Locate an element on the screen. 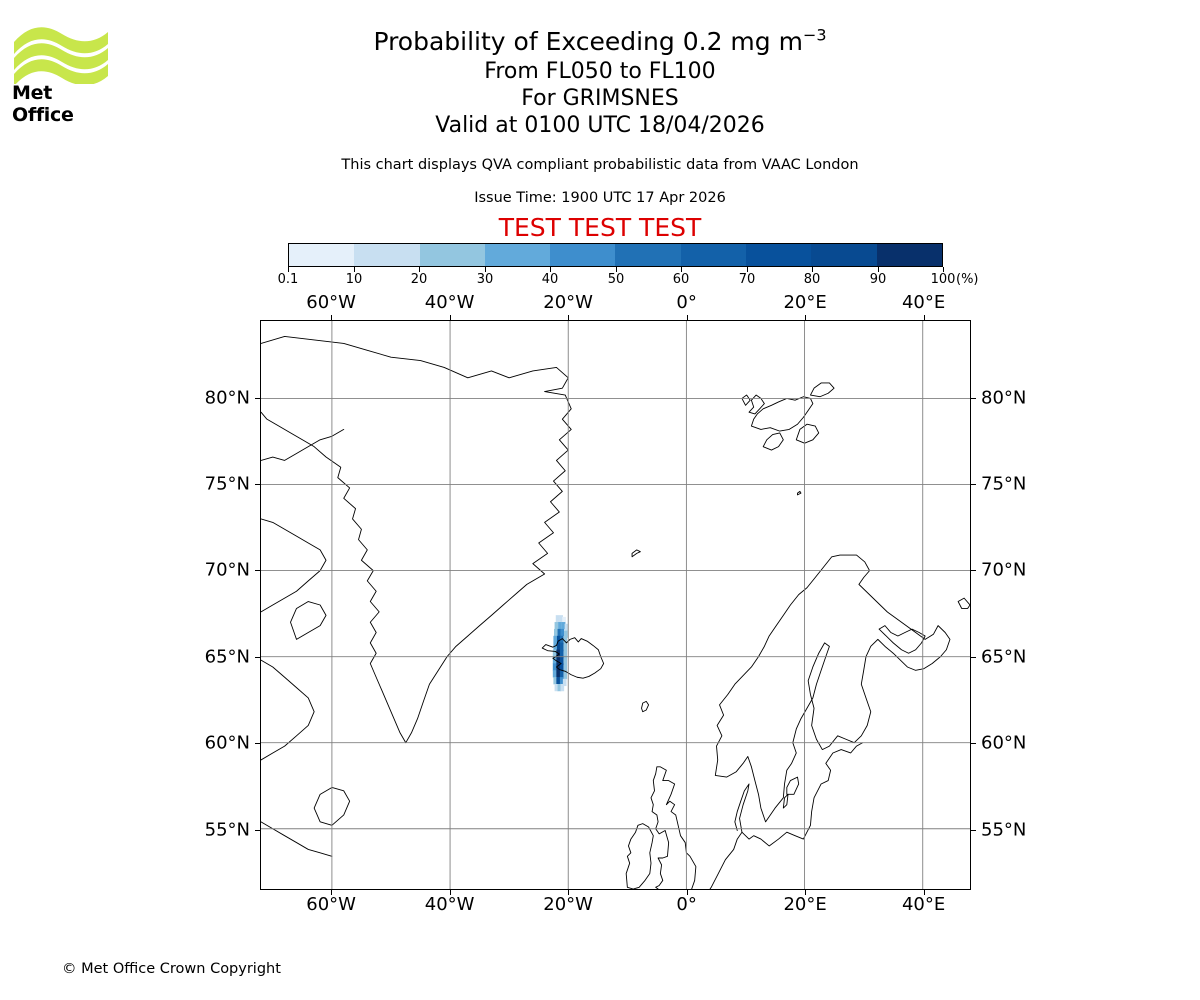  lon-tick-bottom-40°W is located at coordinates (450, 892).